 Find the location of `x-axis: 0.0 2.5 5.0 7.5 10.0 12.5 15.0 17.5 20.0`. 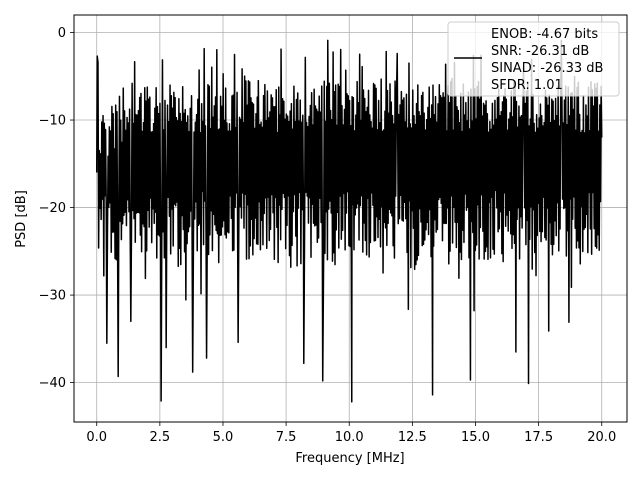

x-axis: 0.0 2.5 5.0 7.5 10.0 12.5 15.0 17.5 20.0 is located at coordinates (351, 433).